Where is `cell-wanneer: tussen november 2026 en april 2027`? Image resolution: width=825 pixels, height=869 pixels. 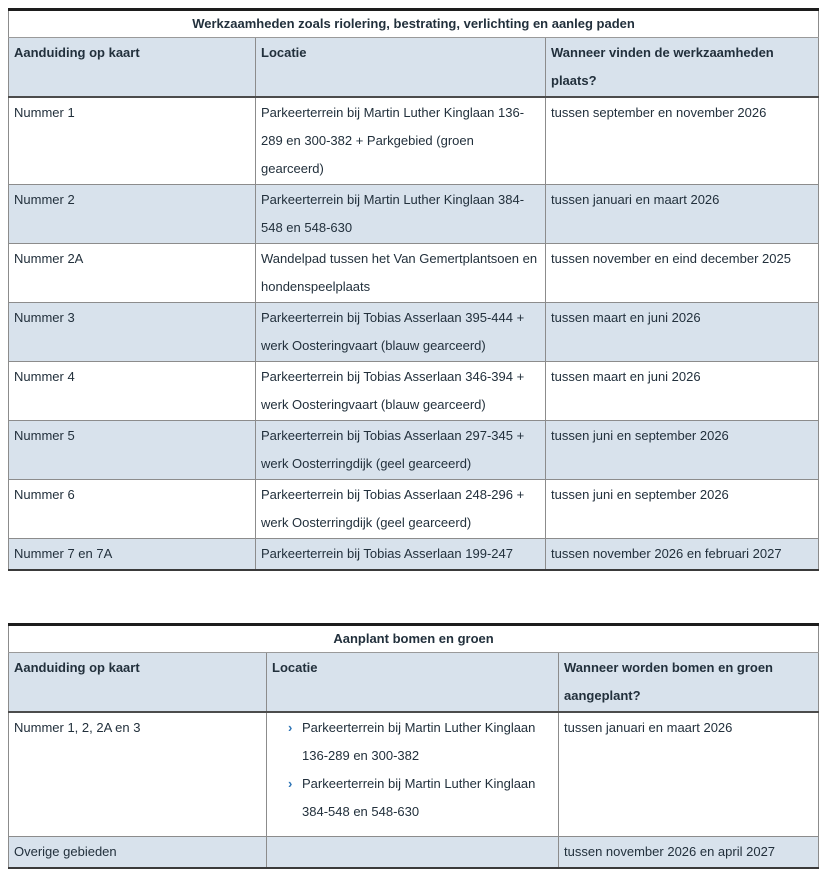 cell-wanneer: tussen november 2026 en april 2027 is located at coordinates (688, 852).